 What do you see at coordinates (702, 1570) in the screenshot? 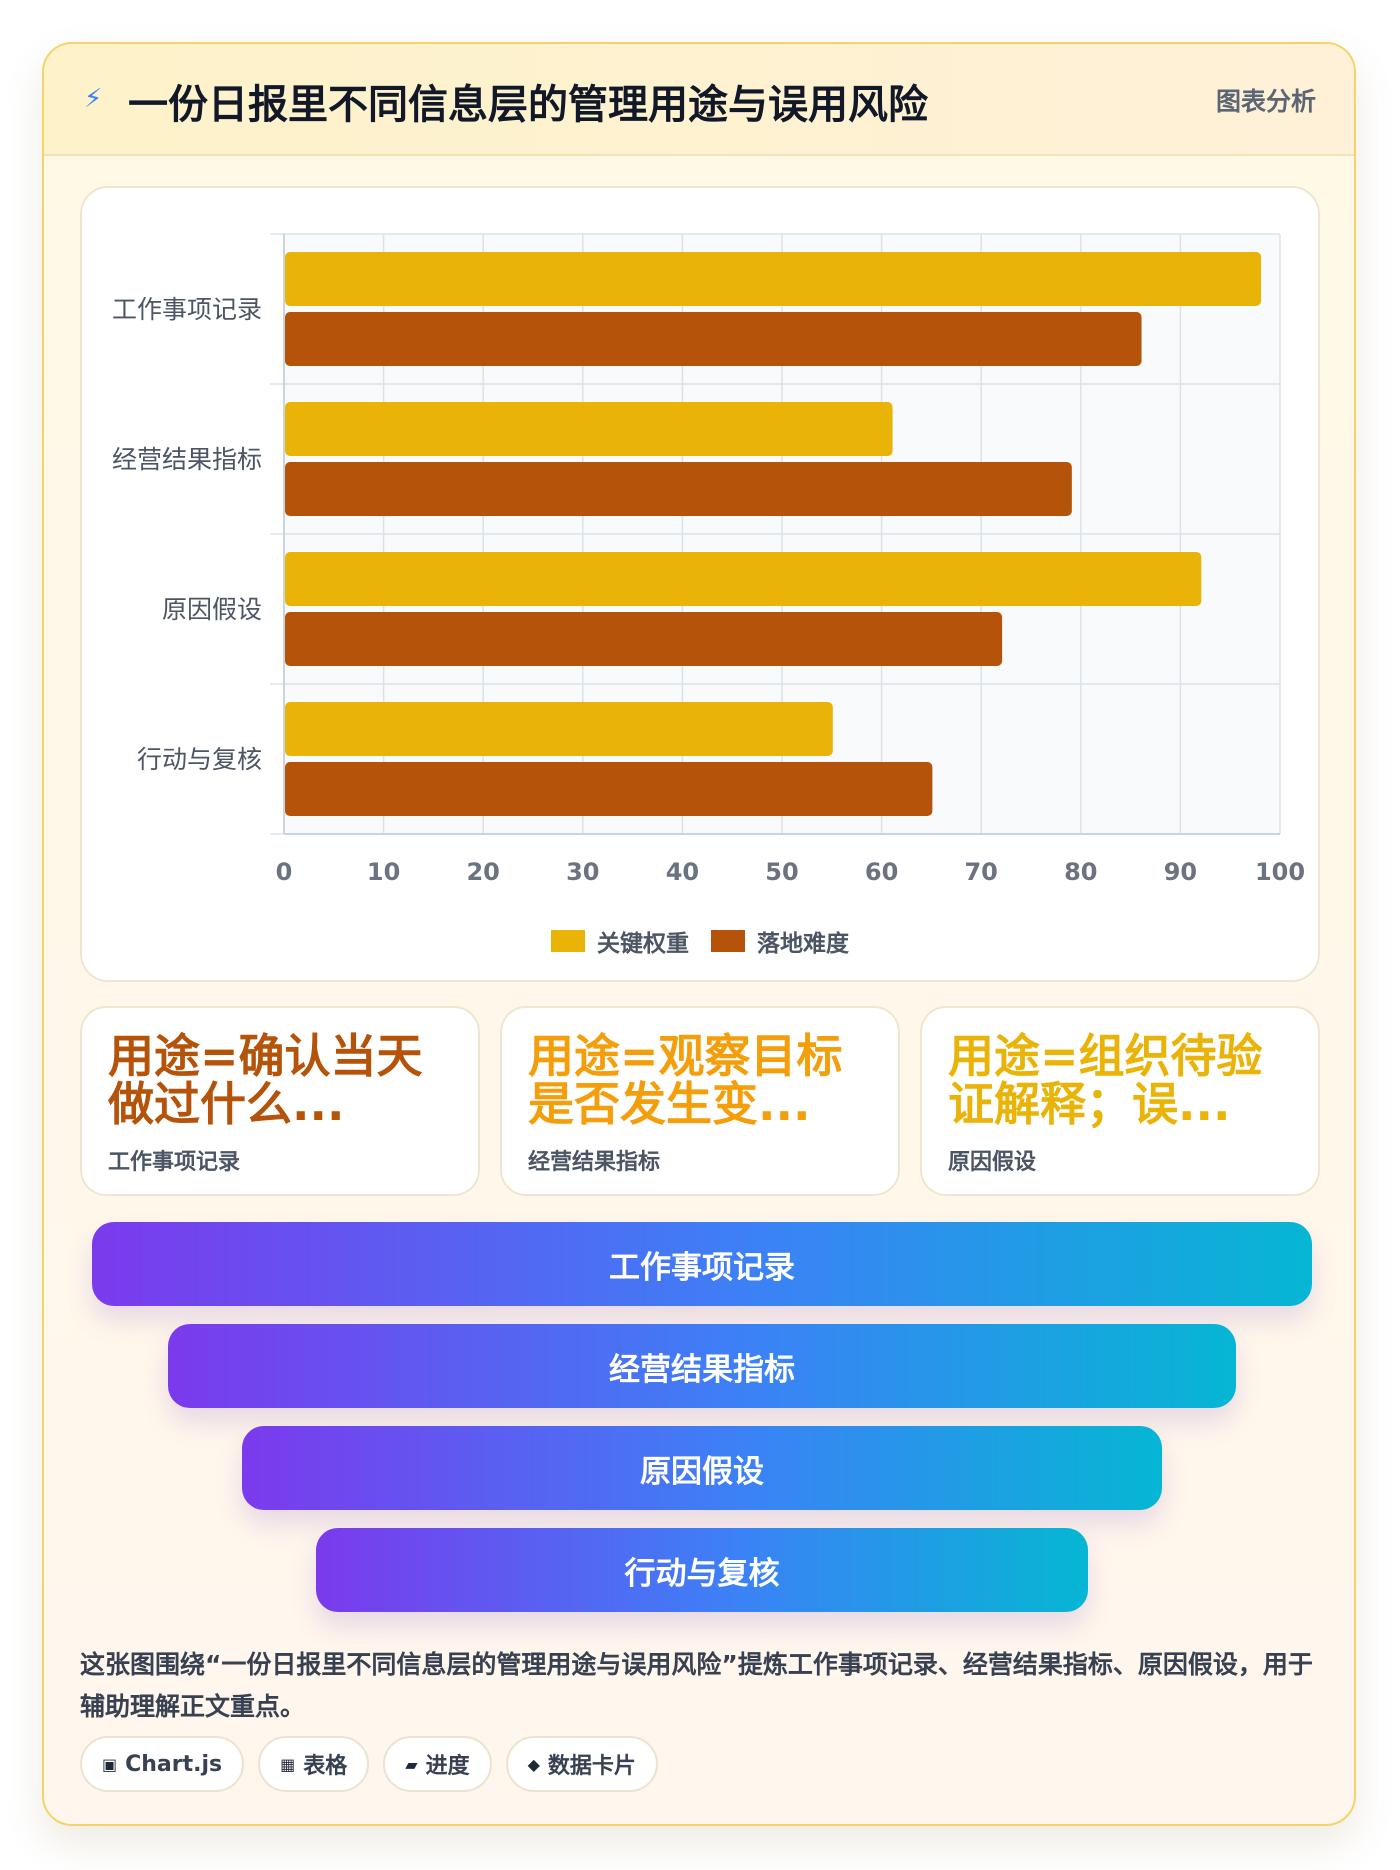
I see `funnel-level-3: 行动与复核` at bounding box center [702, 1570].